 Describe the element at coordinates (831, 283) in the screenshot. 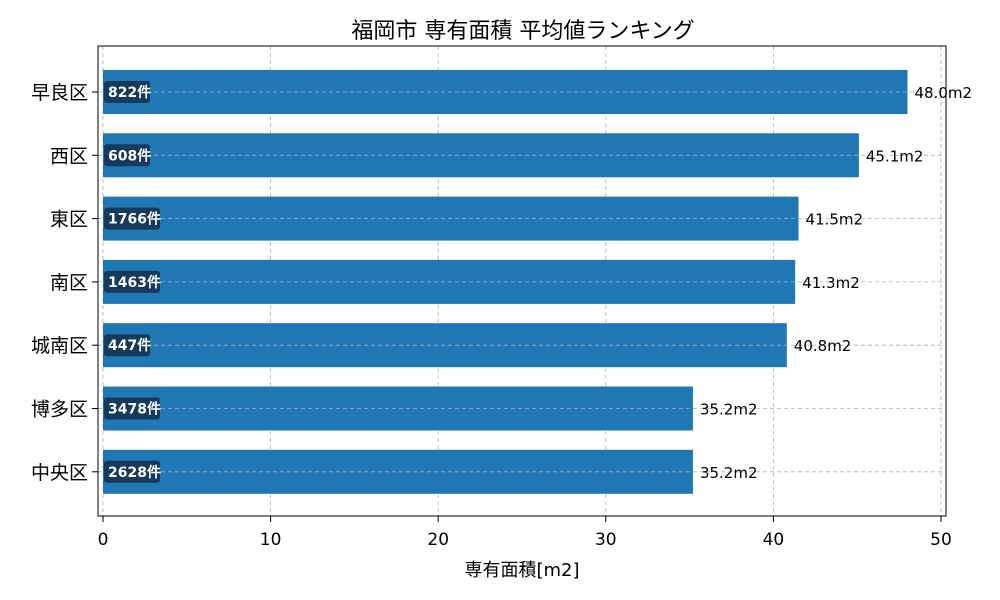

I see `value-label: 41.3m2` at that location.